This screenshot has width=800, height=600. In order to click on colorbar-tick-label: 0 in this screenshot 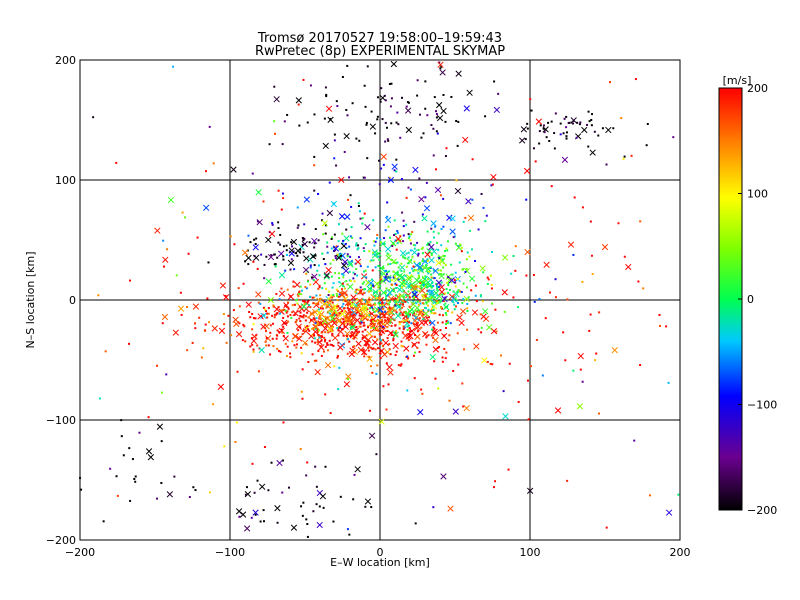, I will do `click(750, 299)`.